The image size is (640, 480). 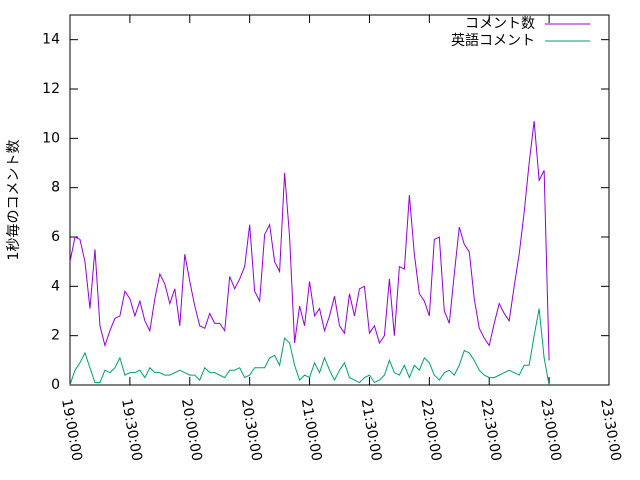 I want to click on x-tick-label: 21:00:00, so click(x=311, y=430).